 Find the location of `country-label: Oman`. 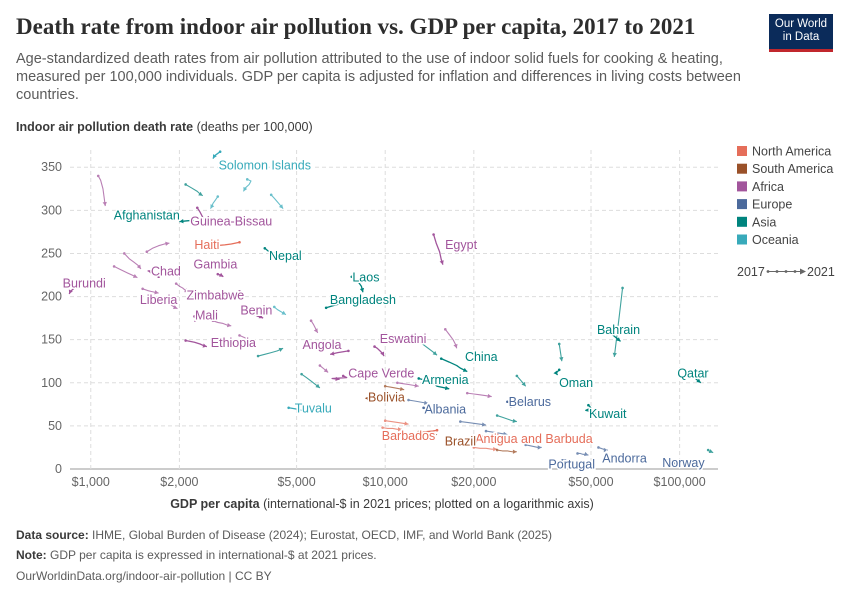

country-label: Oman is located at coordinates (576, 382).